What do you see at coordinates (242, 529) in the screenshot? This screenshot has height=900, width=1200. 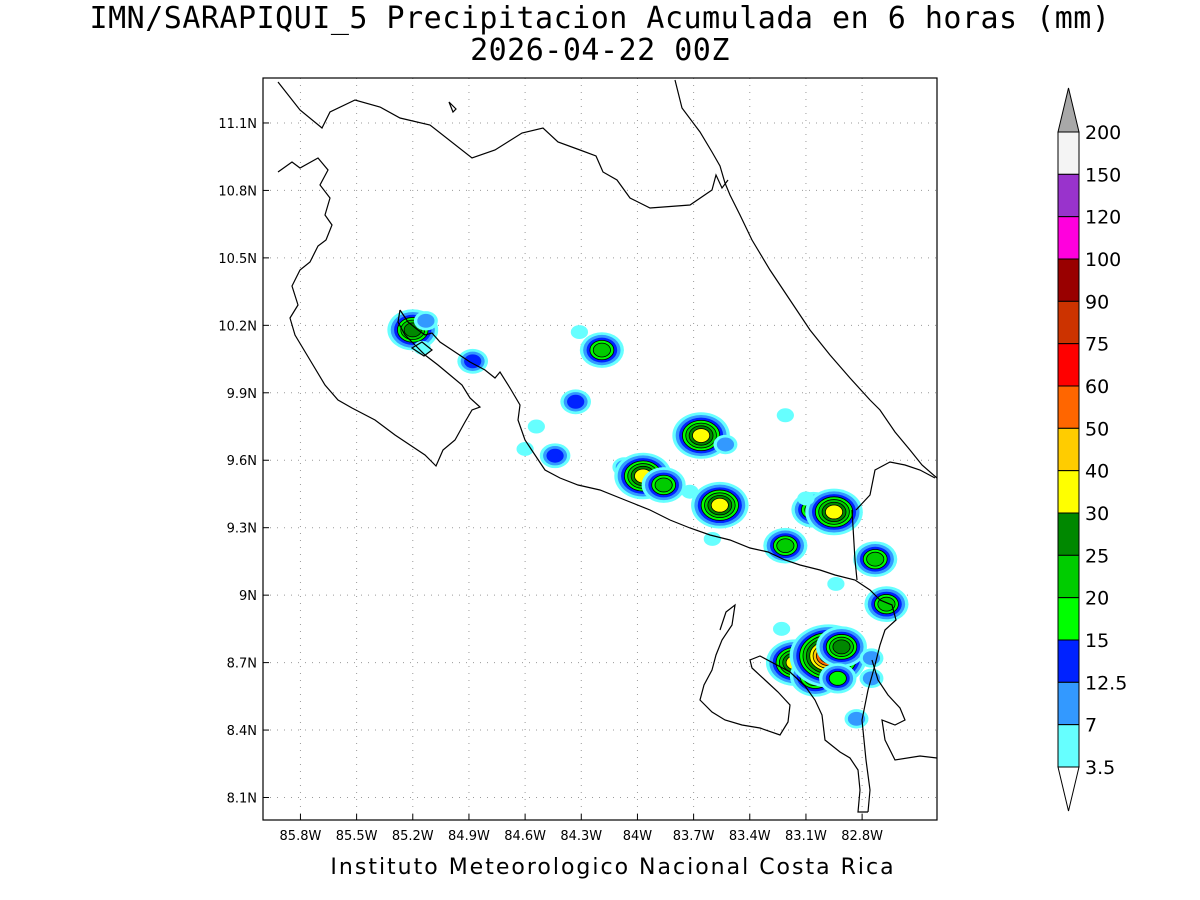 I see `lat-tick-label: 9.3N` at bounding box center [242, 529].